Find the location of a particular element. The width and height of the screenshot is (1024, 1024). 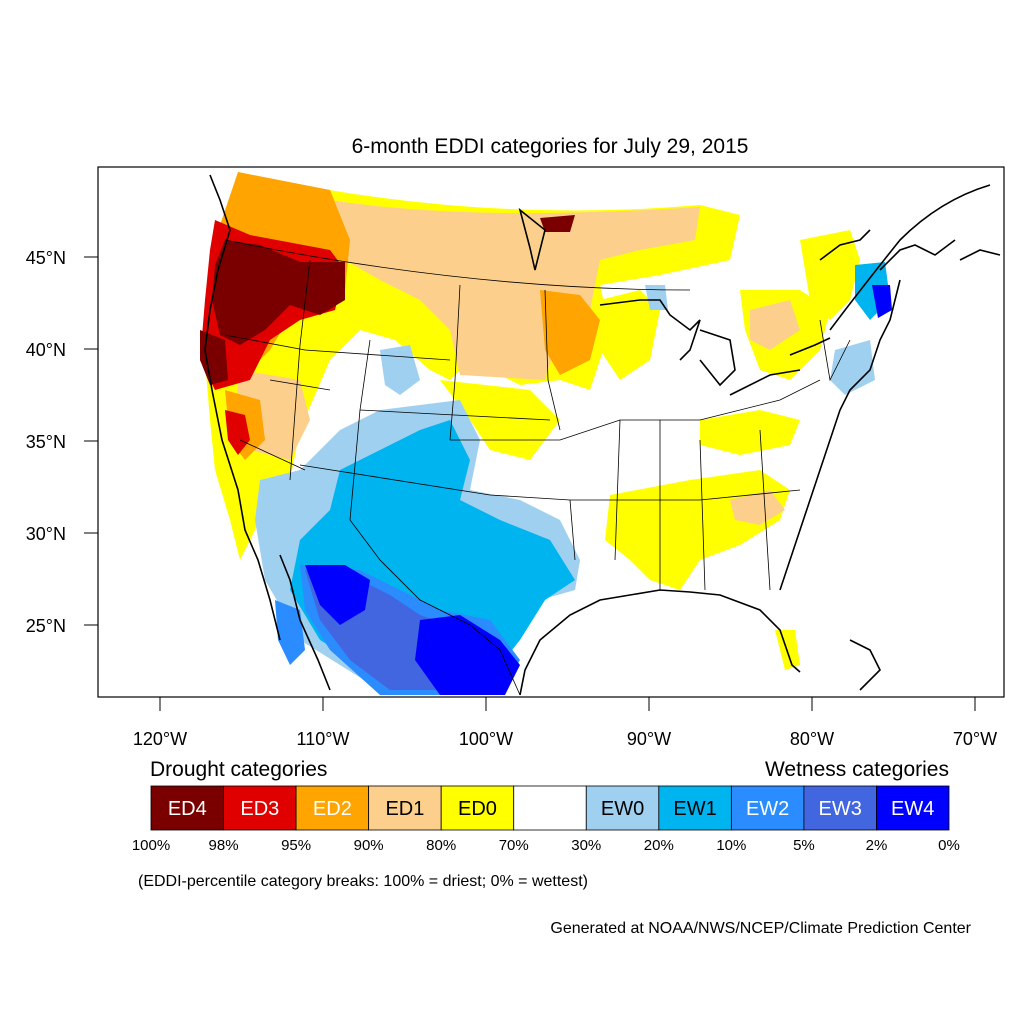

legend-label-ed0: ED0 is located at coordinates (477, 809).